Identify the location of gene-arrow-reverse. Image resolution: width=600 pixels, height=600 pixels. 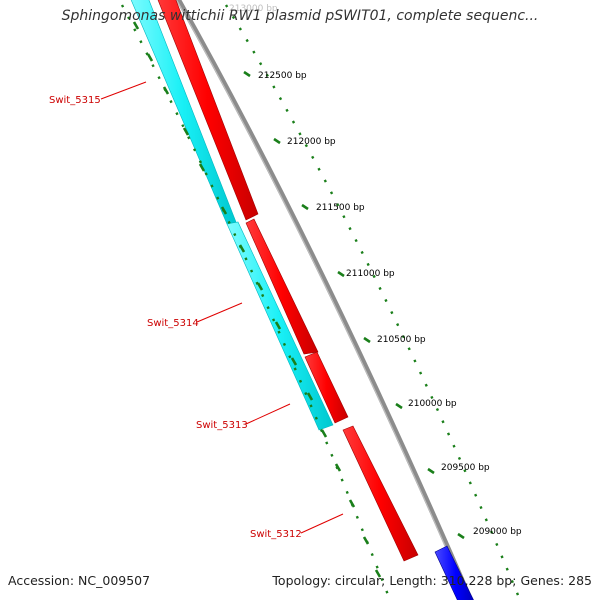
(183, 112).